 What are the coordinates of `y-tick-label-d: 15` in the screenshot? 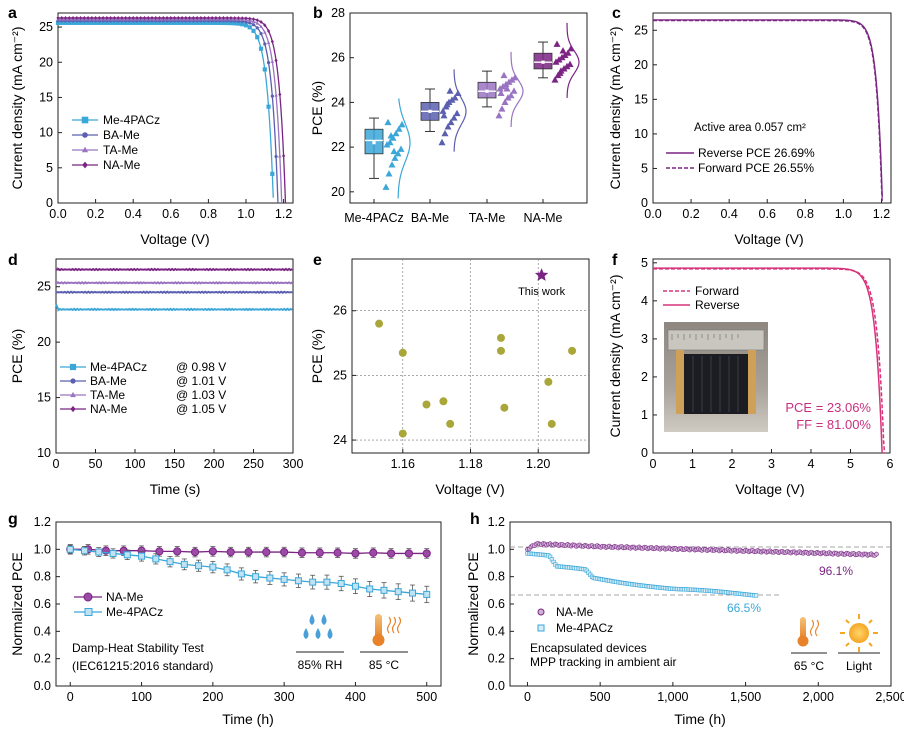 It's located at (44, 398).